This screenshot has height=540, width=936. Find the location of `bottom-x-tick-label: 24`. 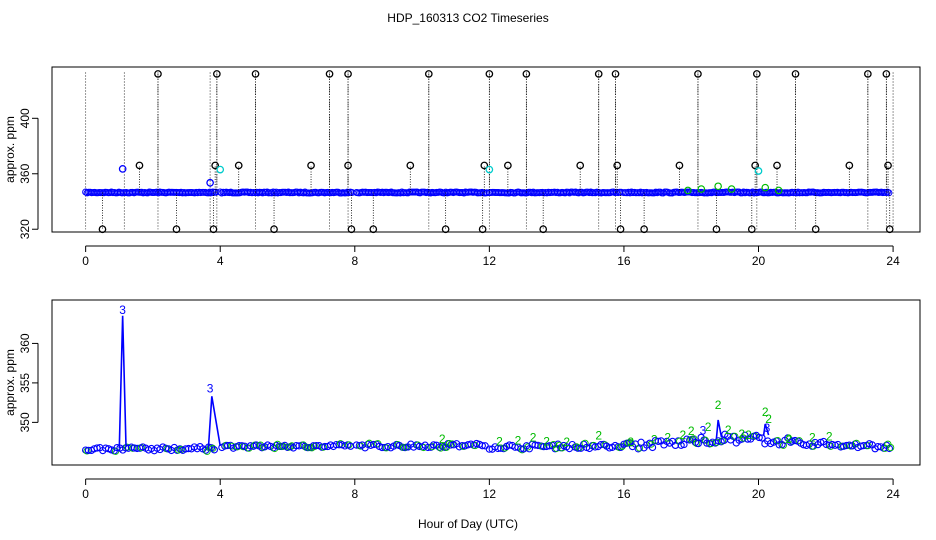

bottom-x-tick-label: 24 is located at coordinates (893, 494).